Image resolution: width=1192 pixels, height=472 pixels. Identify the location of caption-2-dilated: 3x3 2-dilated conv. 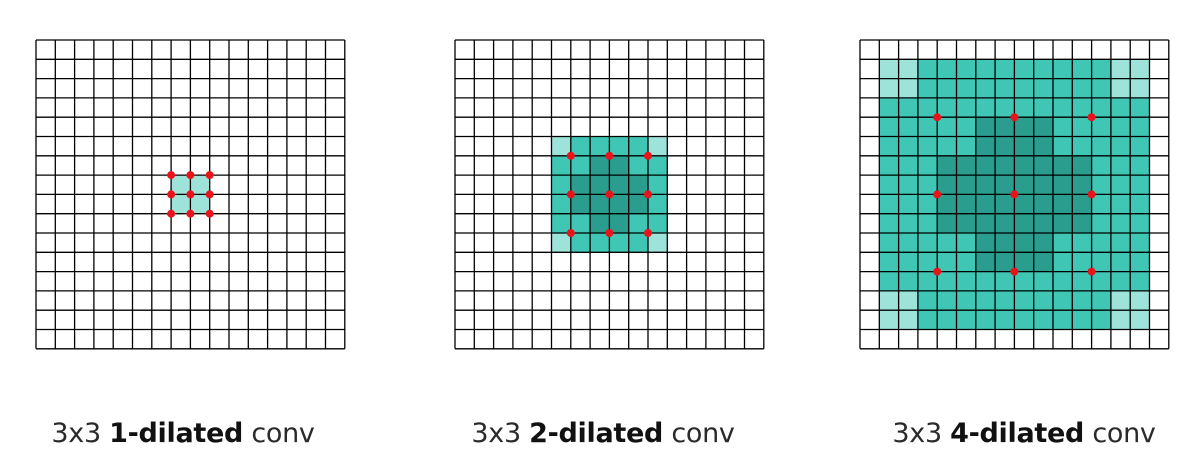
(603, 433).